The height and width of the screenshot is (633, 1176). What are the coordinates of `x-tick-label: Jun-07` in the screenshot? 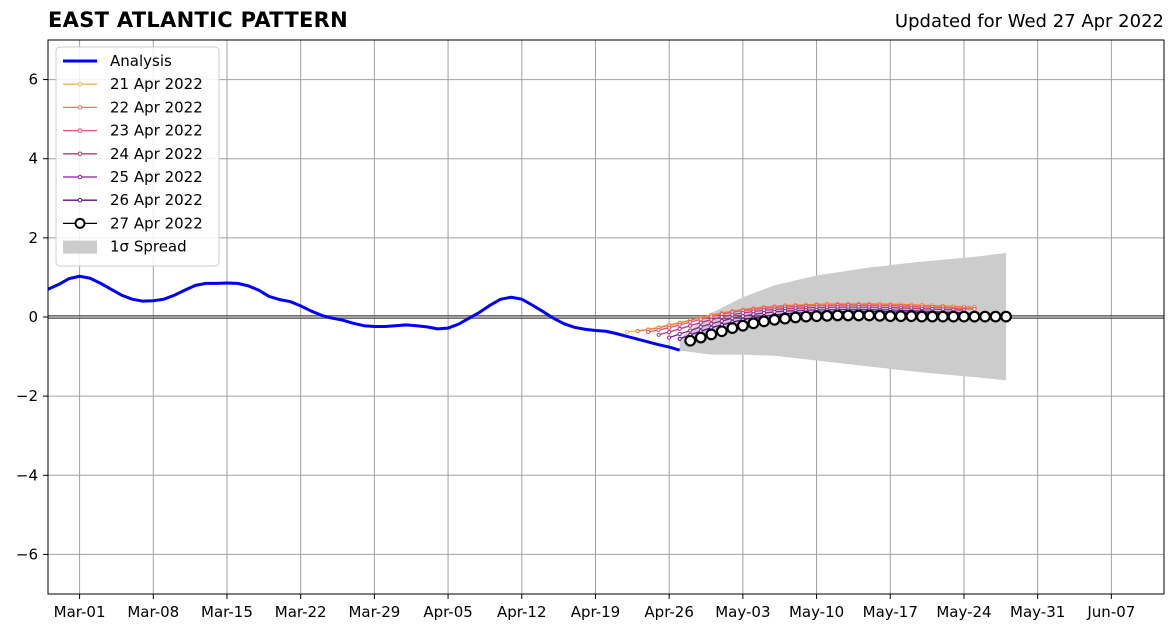 It's located at (1110, 612).